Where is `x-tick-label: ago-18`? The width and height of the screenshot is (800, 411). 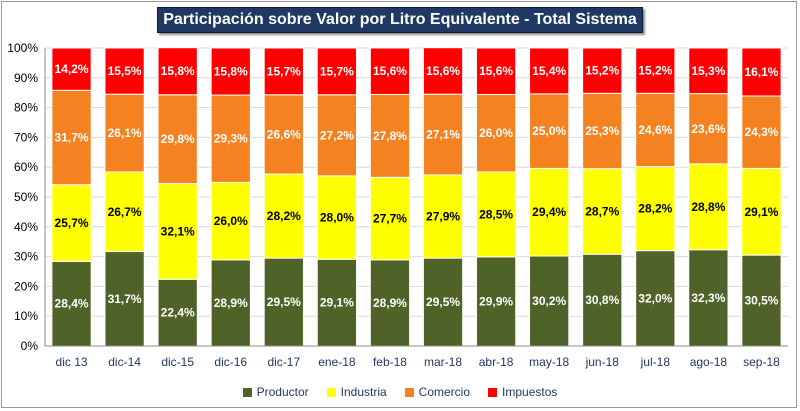
x-tick-label: ago-18 is located at coordinates (709, 362).